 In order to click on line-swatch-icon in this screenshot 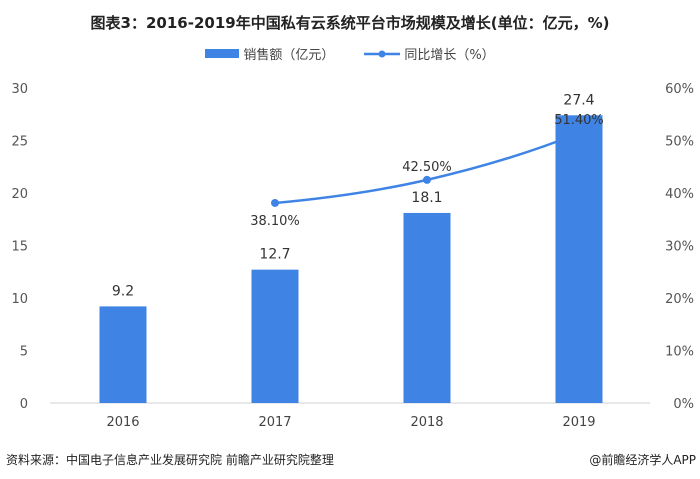, I will do `click(382, 53)`.